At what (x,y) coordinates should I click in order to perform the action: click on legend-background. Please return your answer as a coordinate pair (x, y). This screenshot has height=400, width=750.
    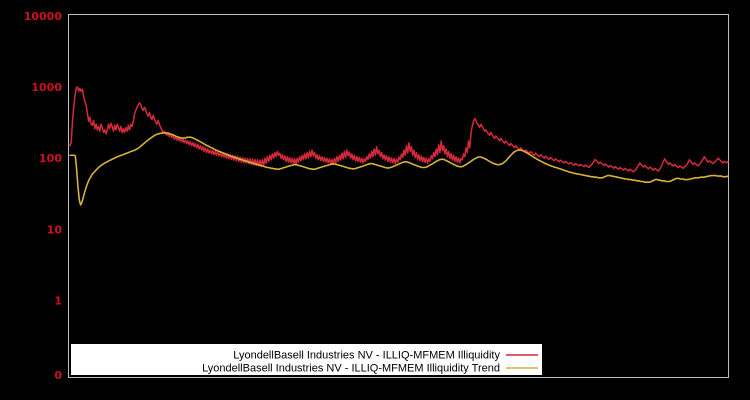
    Looking at the image, I should click on (306, 359).